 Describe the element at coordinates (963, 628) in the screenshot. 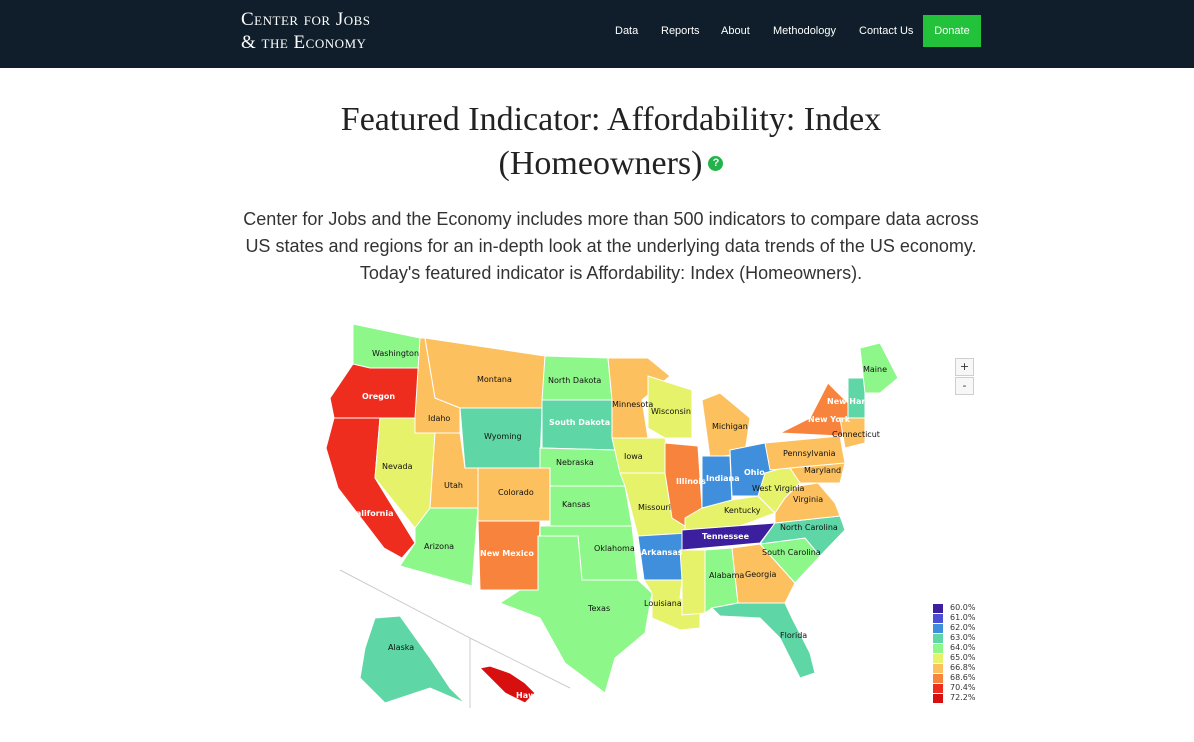

I see `legend-item: 62.0%` at that location.